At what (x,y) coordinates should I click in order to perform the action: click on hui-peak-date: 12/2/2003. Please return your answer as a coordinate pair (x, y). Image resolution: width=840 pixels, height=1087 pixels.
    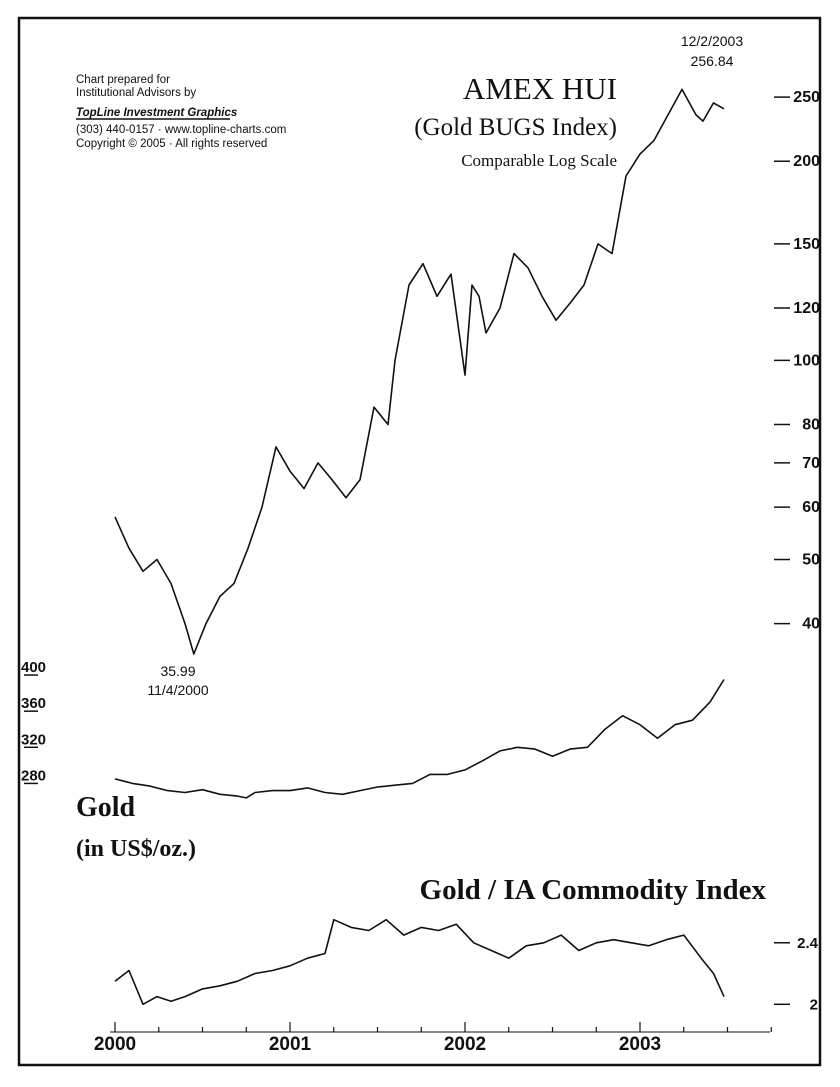
    Looking at the image, I should click on (712, 41).